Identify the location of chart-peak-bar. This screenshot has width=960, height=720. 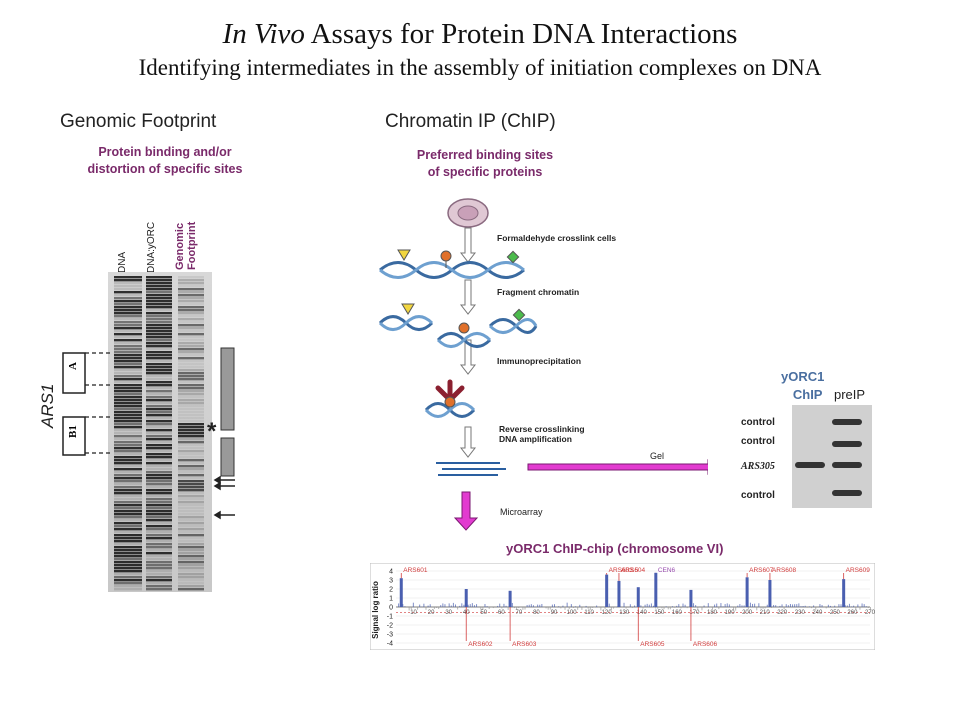
(607, 590).